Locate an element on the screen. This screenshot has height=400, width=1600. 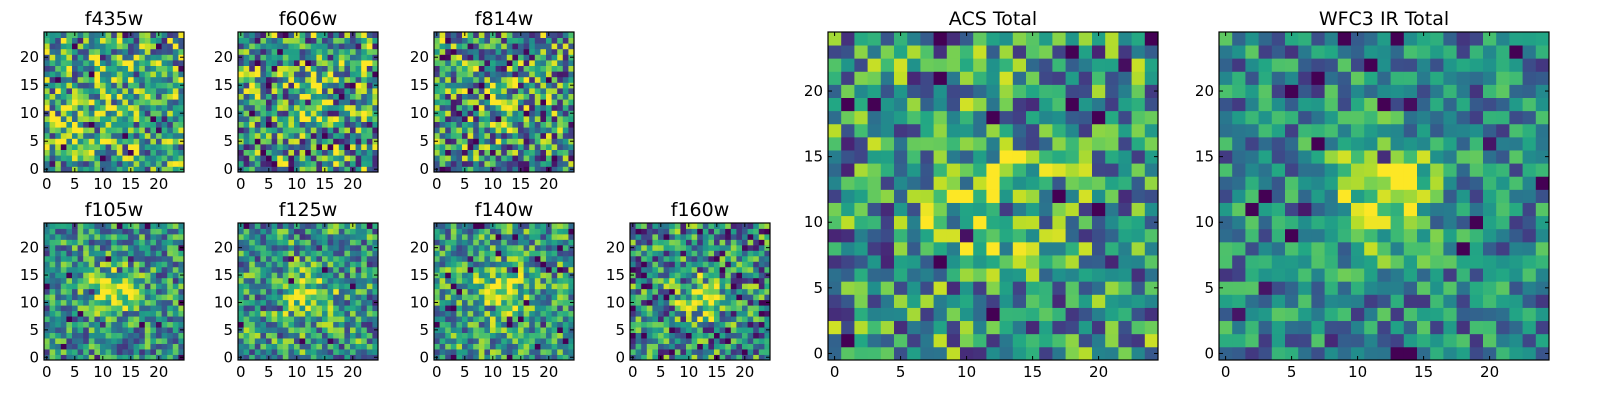
y-tick-label: 20 is located at coordinates (419, 248).